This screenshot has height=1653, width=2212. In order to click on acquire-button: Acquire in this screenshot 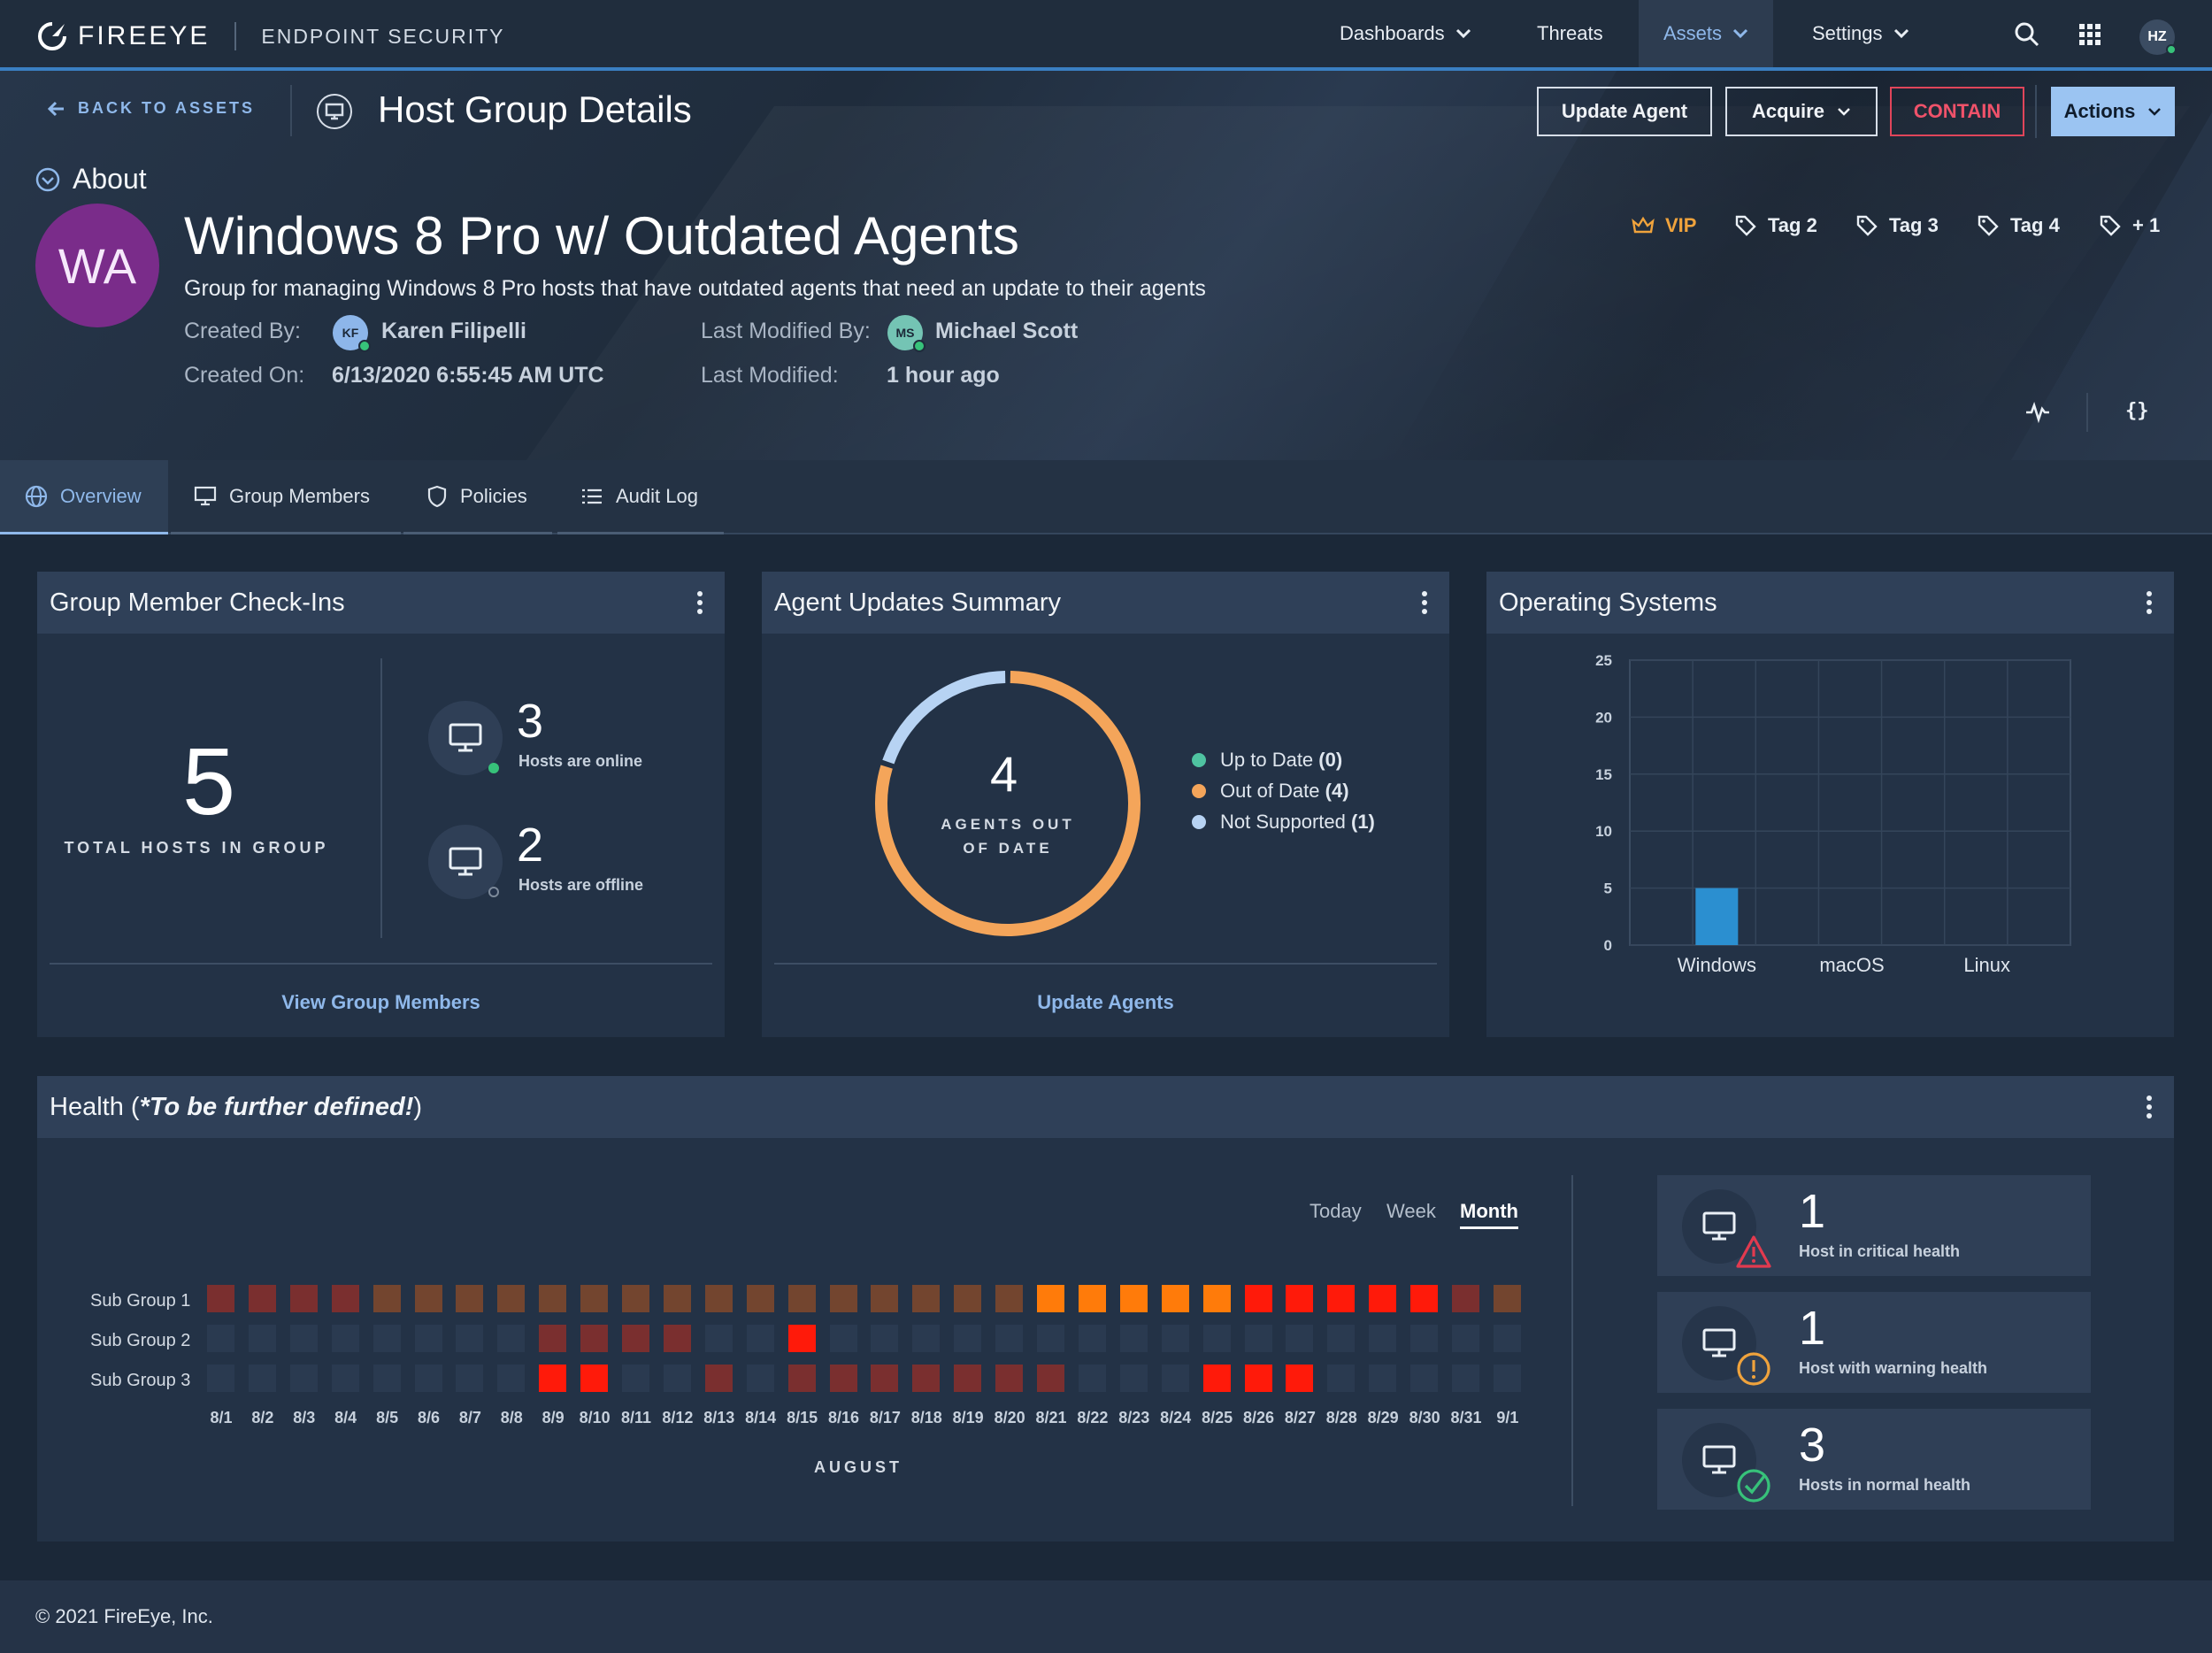, I will do `click(1802, 111)`.